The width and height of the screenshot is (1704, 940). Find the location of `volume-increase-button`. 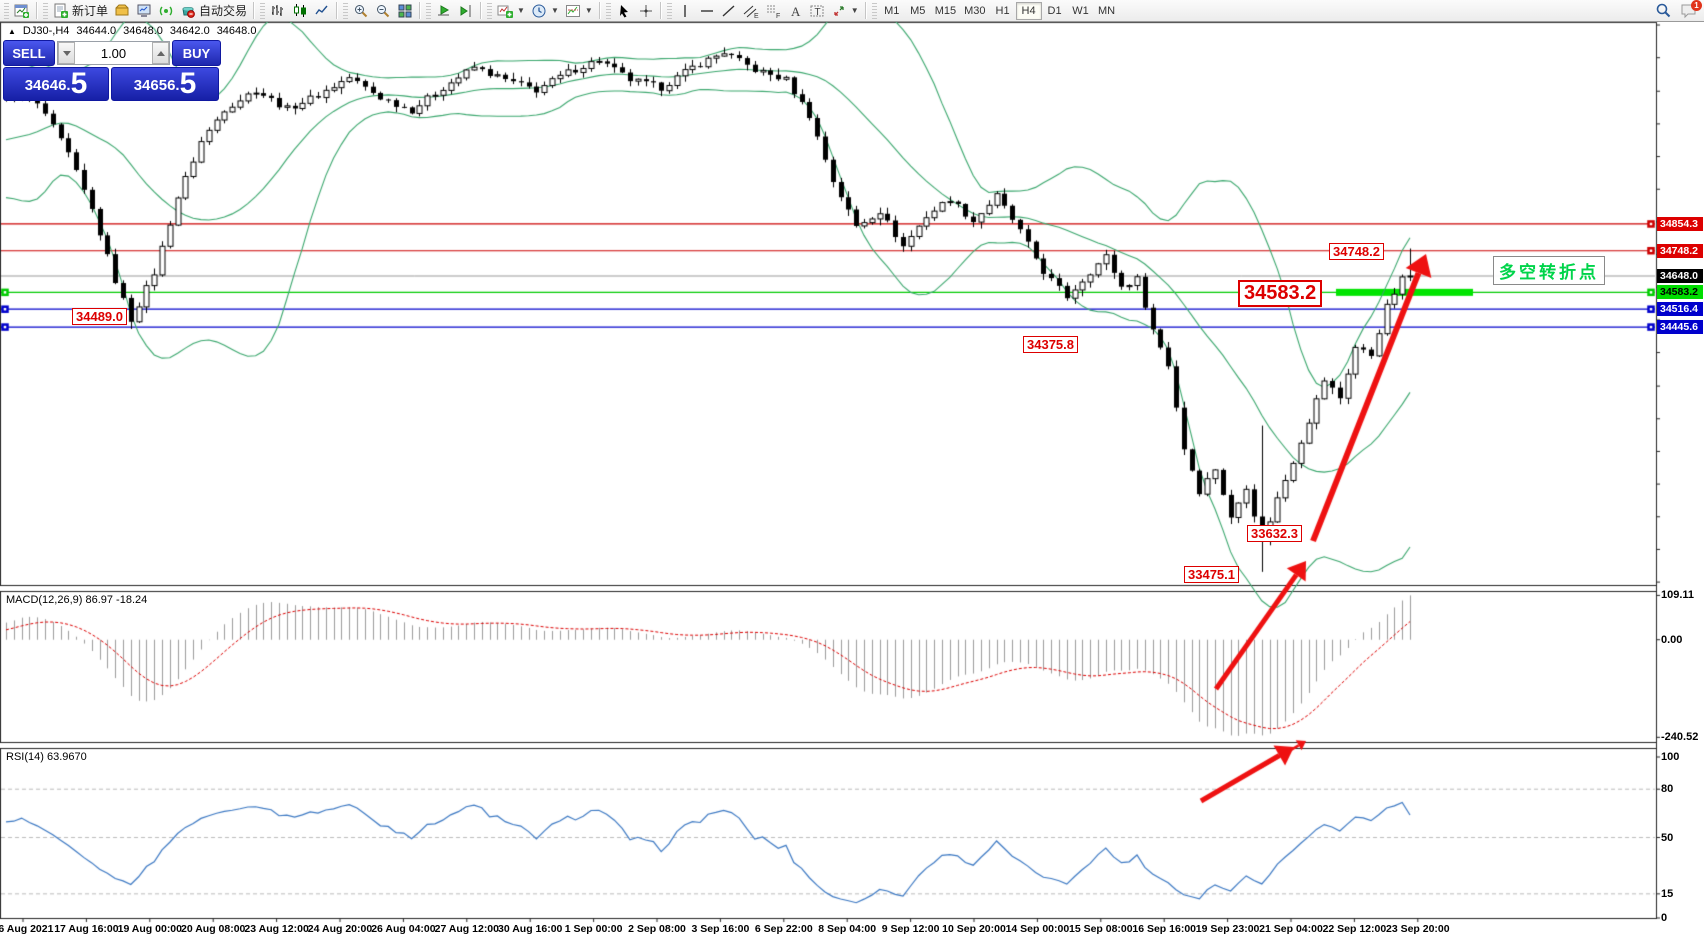

volume-increase-button is located at coordinates (160, 53).